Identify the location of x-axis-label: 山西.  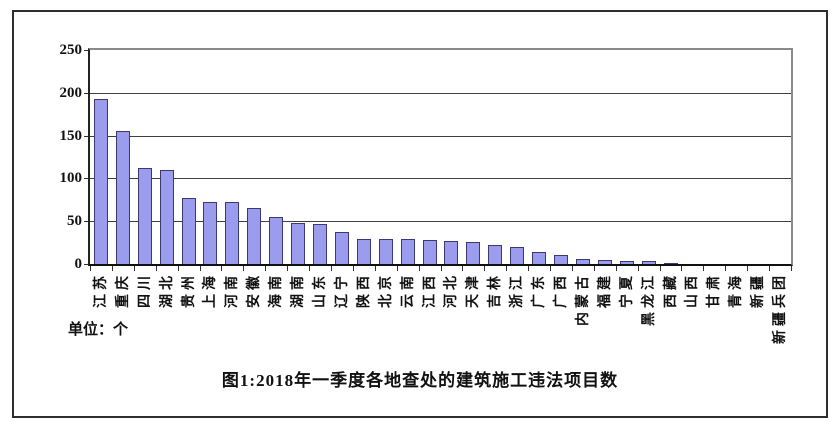
(693, 290).